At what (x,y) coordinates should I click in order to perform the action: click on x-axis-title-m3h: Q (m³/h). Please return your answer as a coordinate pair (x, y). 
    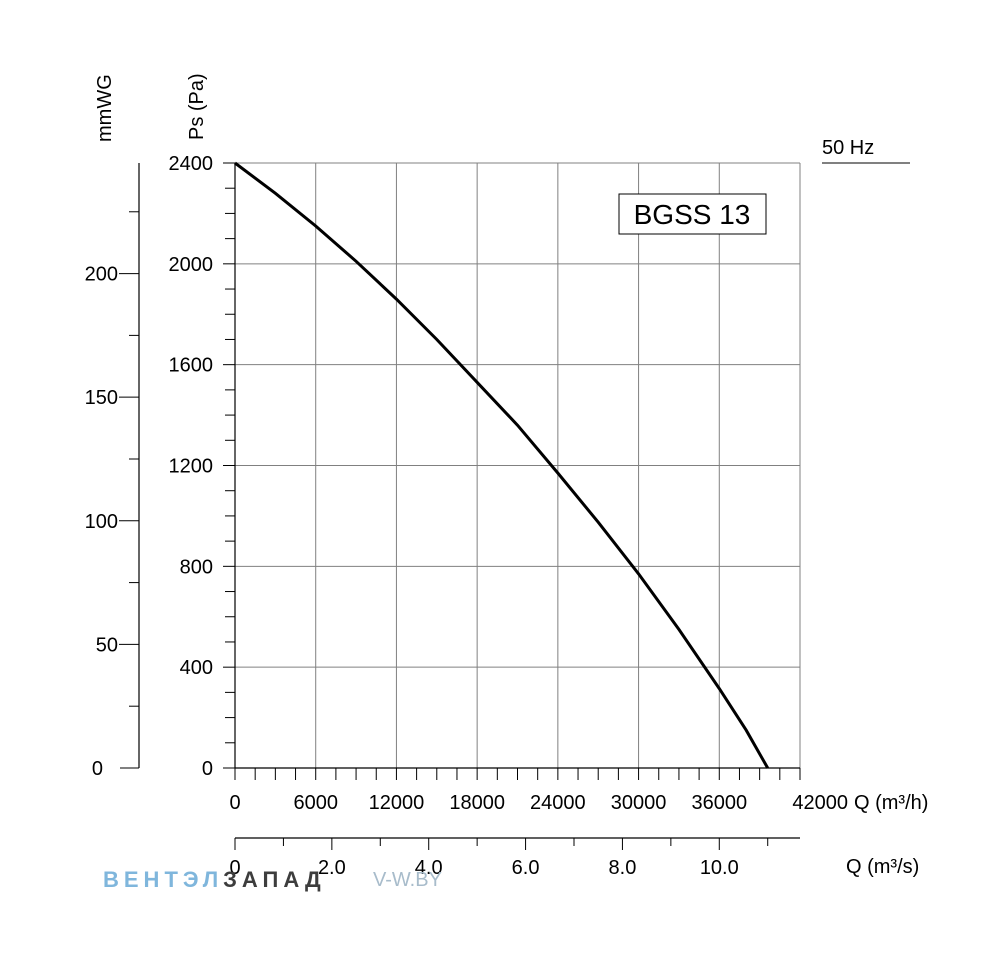
    Looking at the image, I should click on (891, 803).